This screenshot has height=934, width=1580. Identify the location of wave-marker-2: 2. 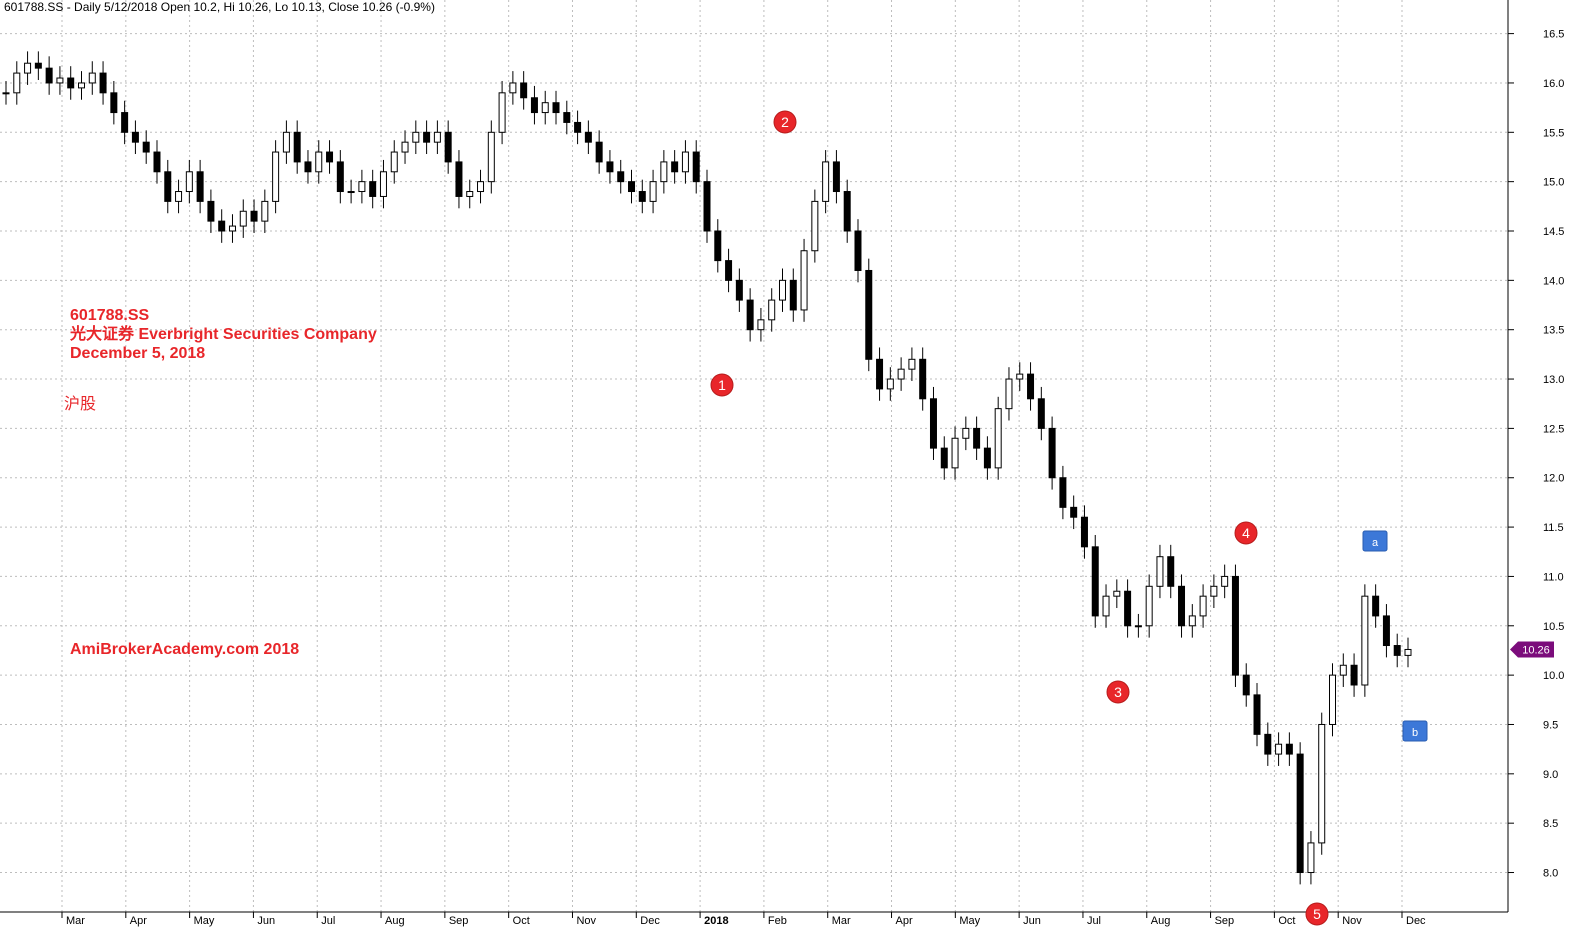
(785, 122).